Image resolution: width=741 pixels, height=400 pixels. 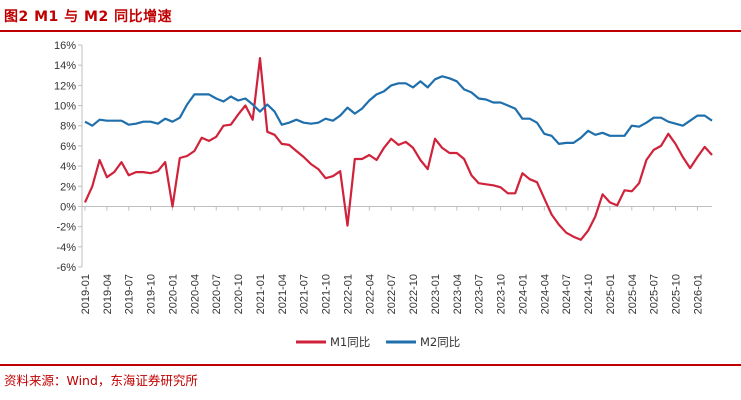 What do you see at coordinates (589, 294) in the screenshot?
I see `x-tick-label: 2024-10` at bounding box center [589, 294].